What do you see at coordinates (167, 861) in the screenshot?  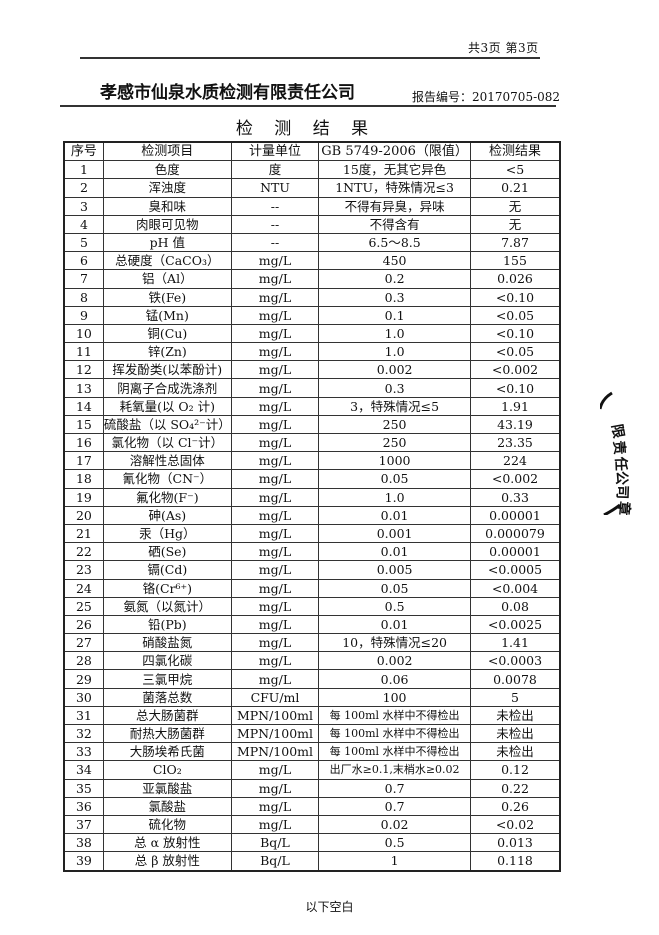 I see `cell-item: 总 β 放射性` at bounding box center [167, 861].